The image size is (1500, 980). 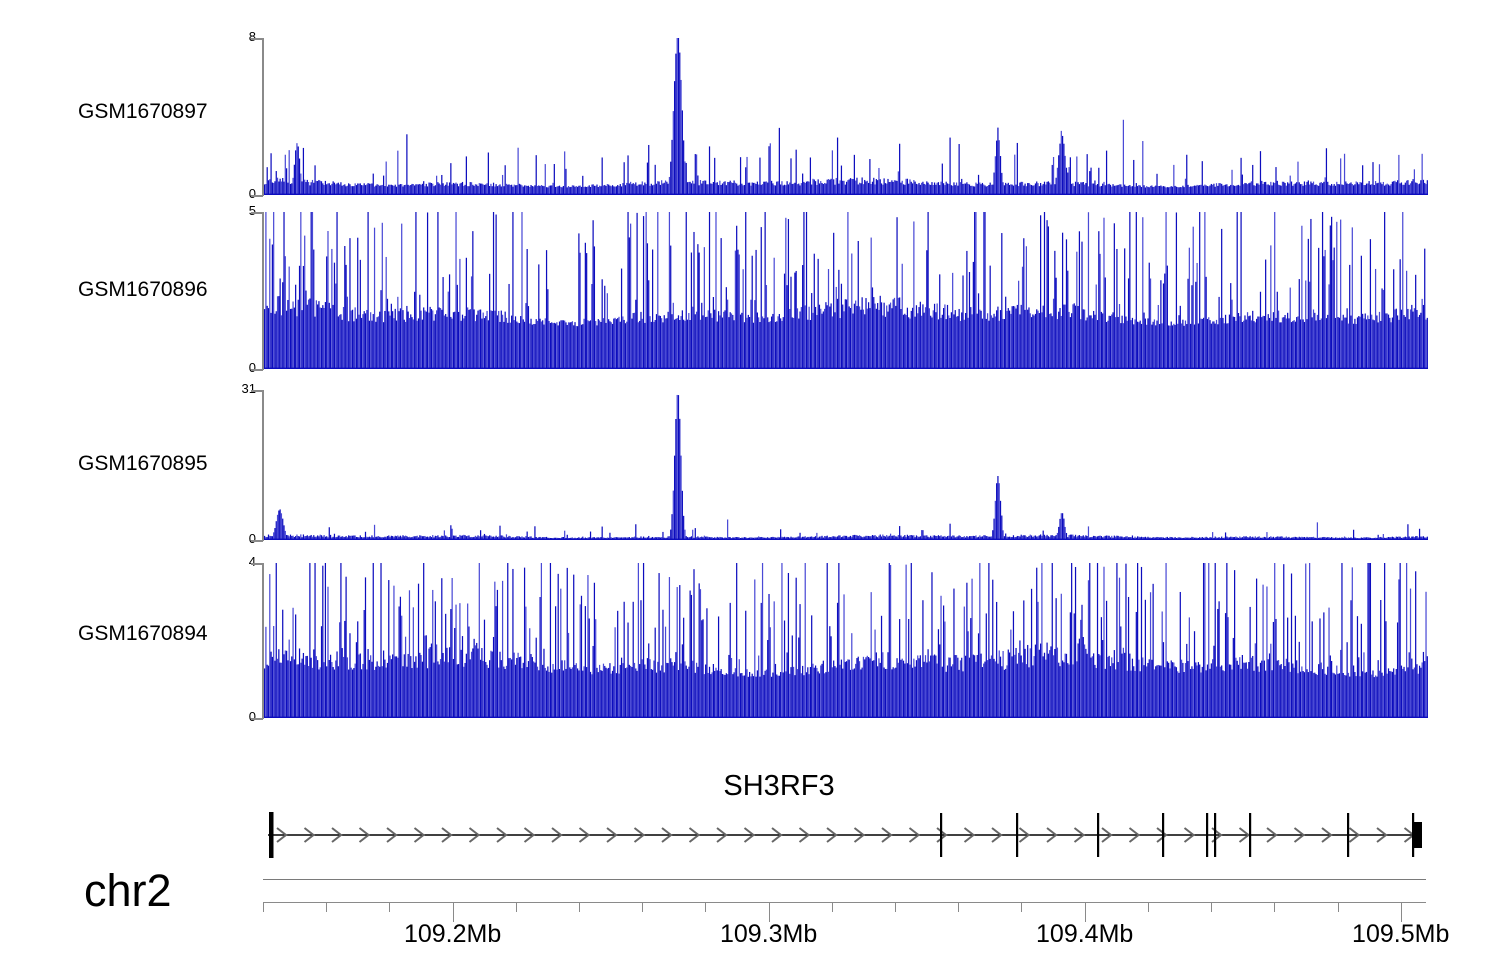 I want to click on axis-max-label: 31, so click(x=248, y=388).